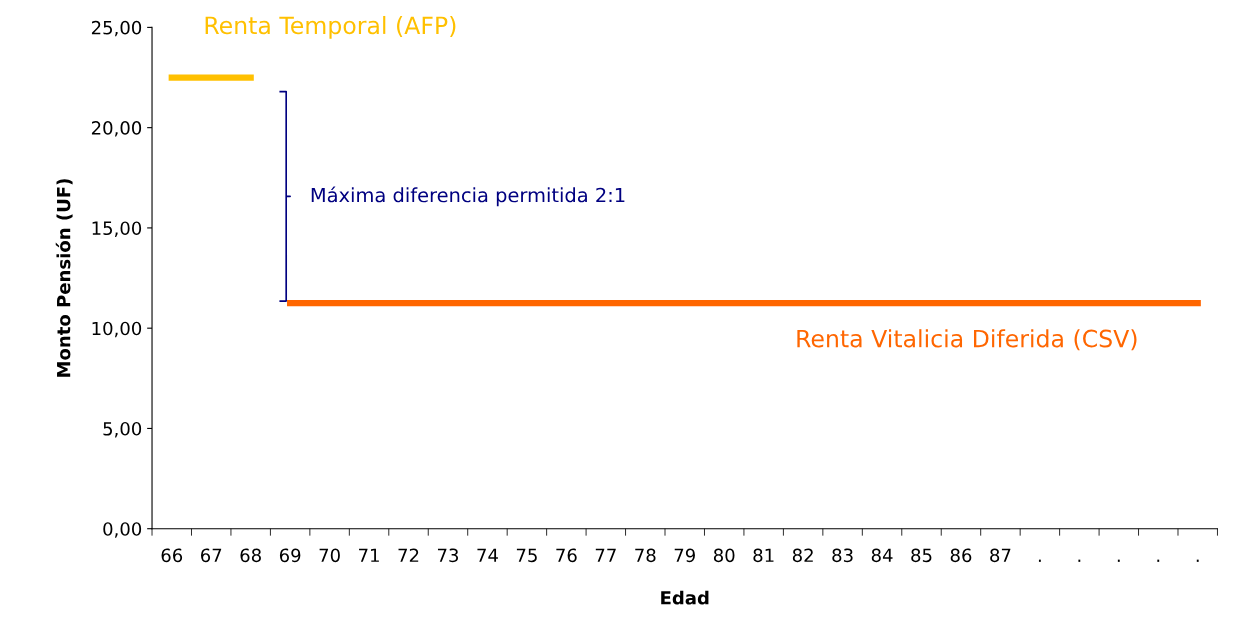 This screenshot has height=637, width=1236. What do you see at coordinates (64, 278) in the screenshot?
I see `y-axis-title: Monto Pensión (UF)` at bounding box center [64, 278].